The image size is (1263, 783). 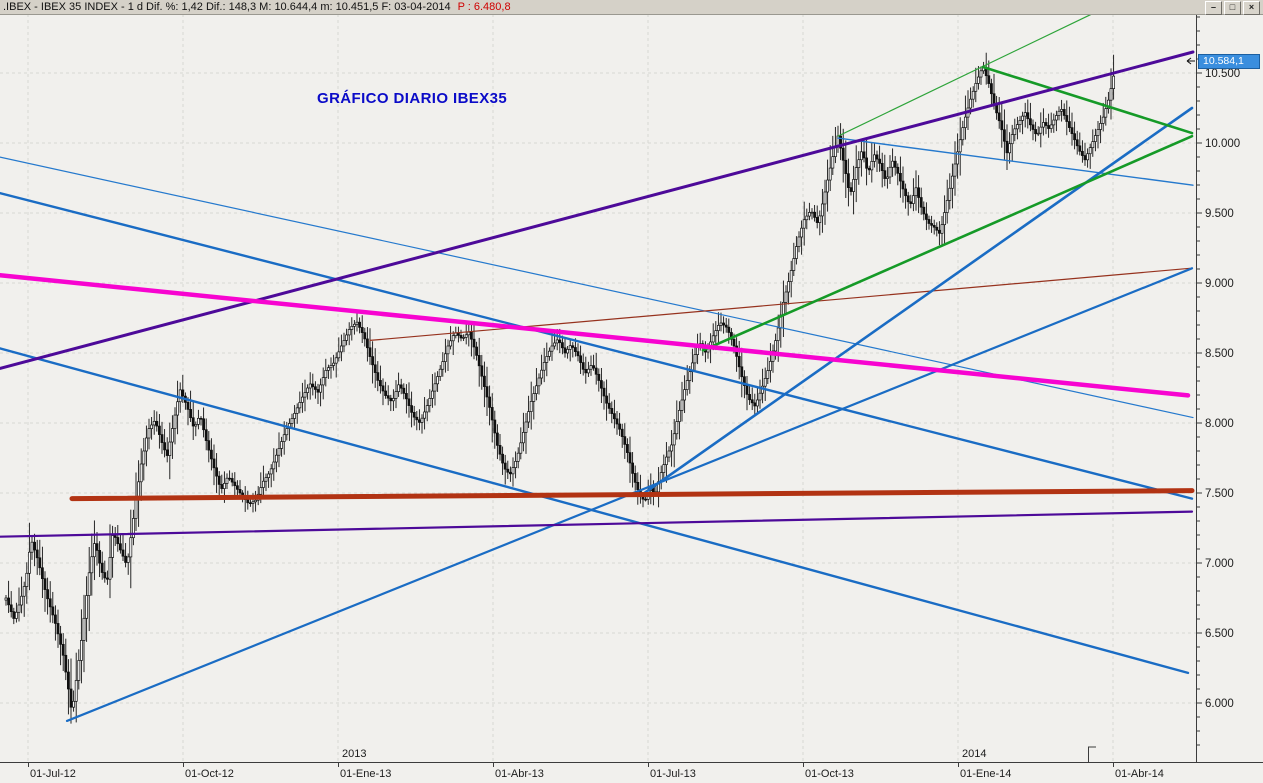 I want to click on trendline-green-uptrend, so click(x=947, y=243).